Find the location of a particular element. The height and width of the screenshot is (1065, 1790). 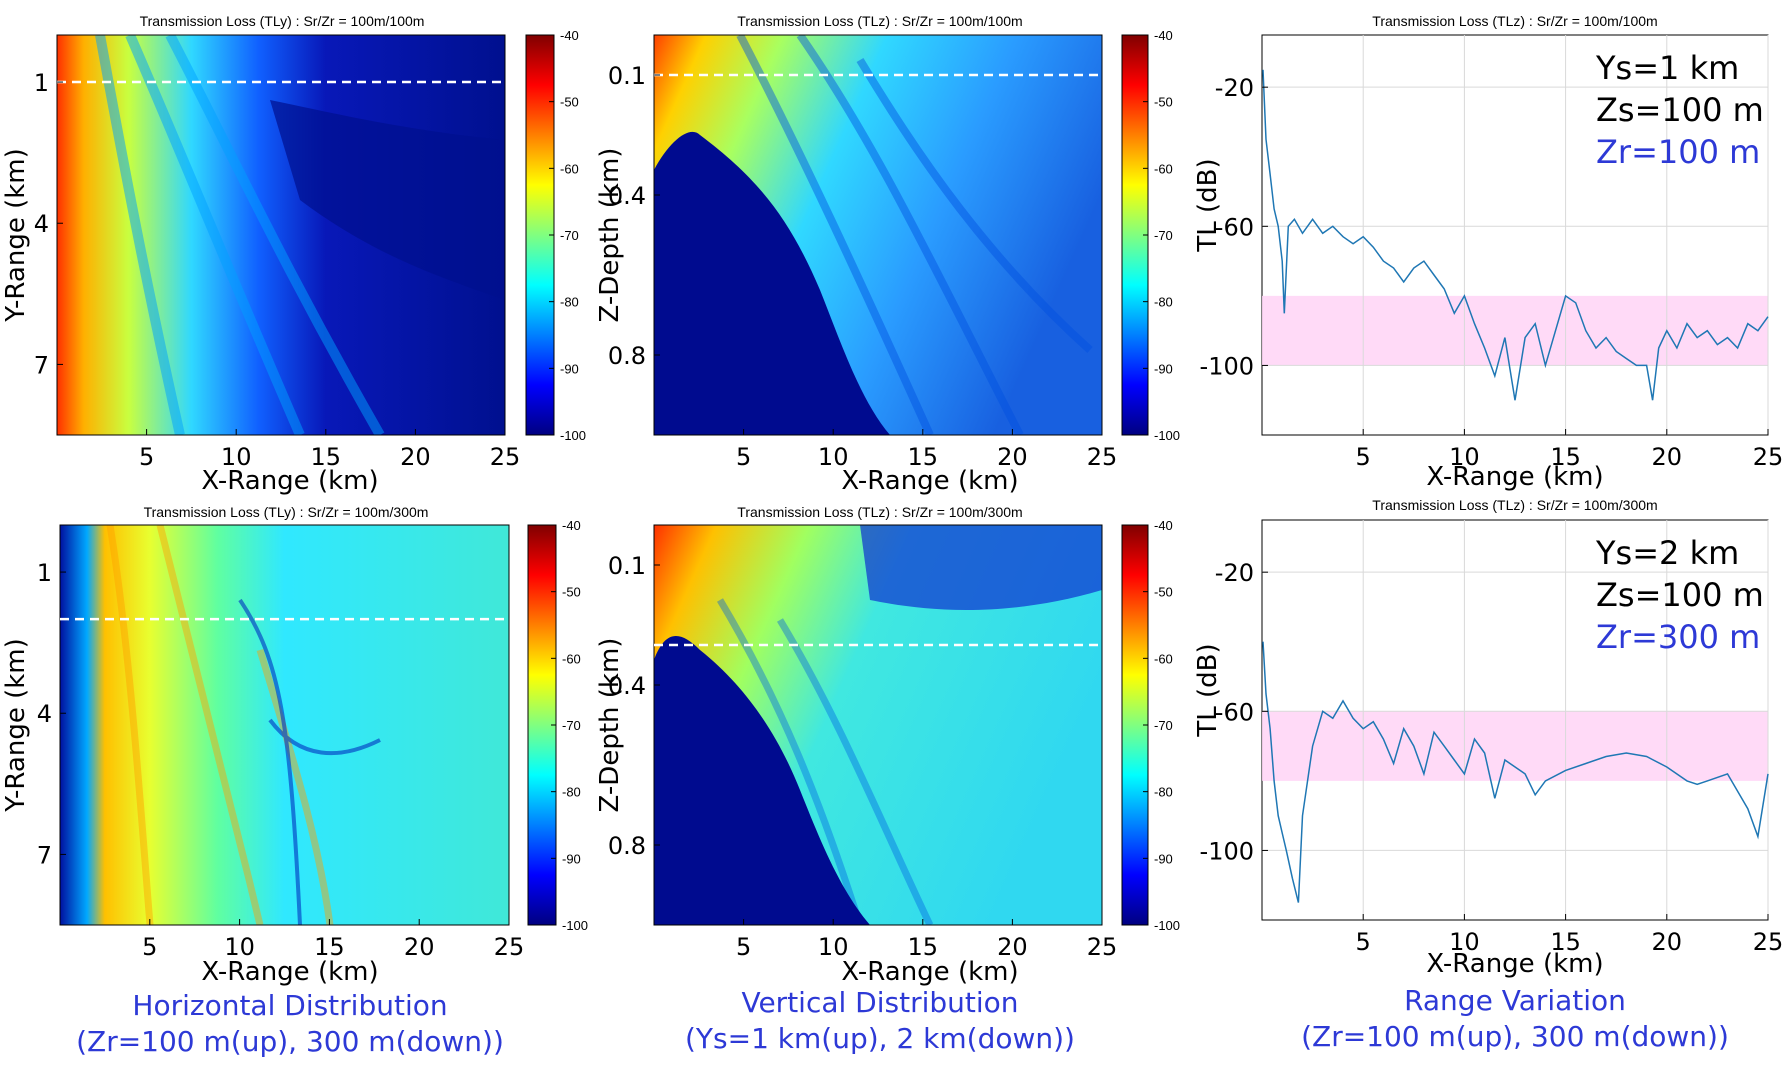

y-tick-label: -20 is located at coordinates (1234, 573).